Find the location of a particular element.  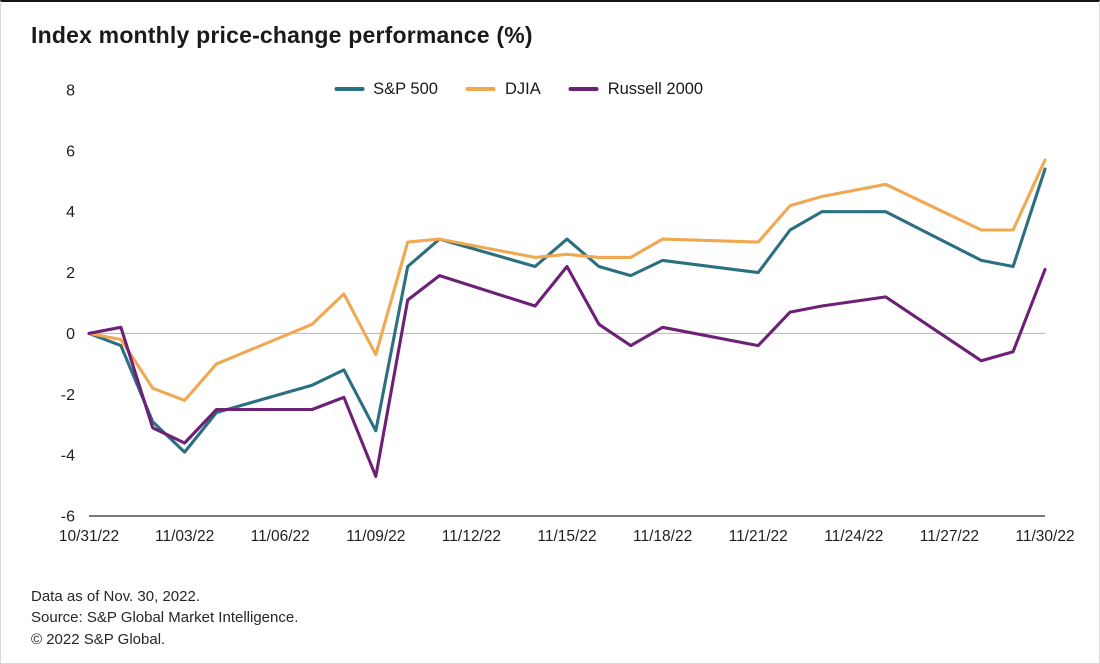

legend-swatch-djia is located at coordinates (480, 89).